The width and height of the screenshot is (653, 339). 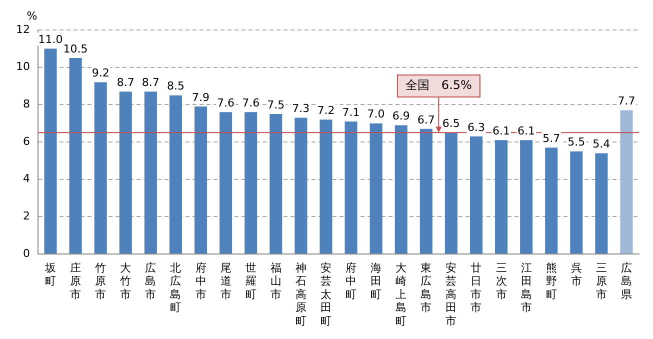 I want to click on y-tick-label: 4, so click(x=26, y=179).